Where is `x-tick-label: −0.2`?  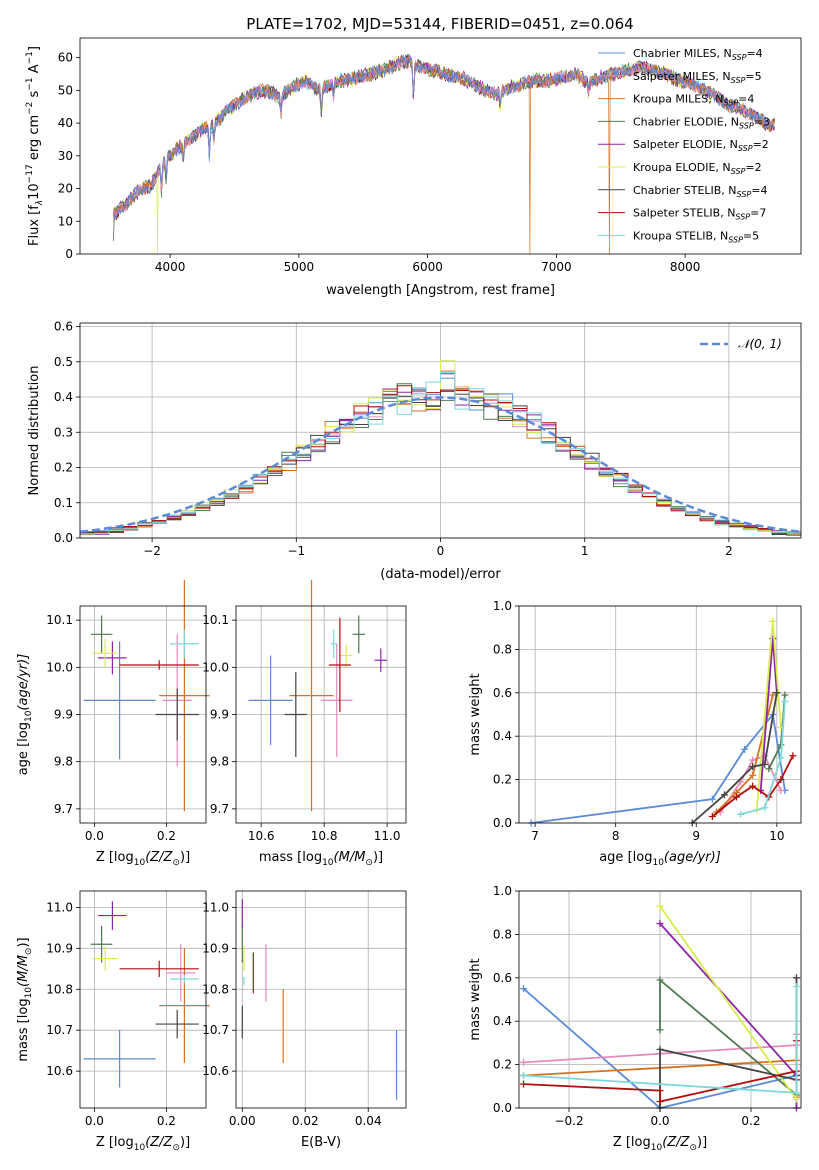
x-tick-label: −0.2 is located at coordinates (568, 1121).